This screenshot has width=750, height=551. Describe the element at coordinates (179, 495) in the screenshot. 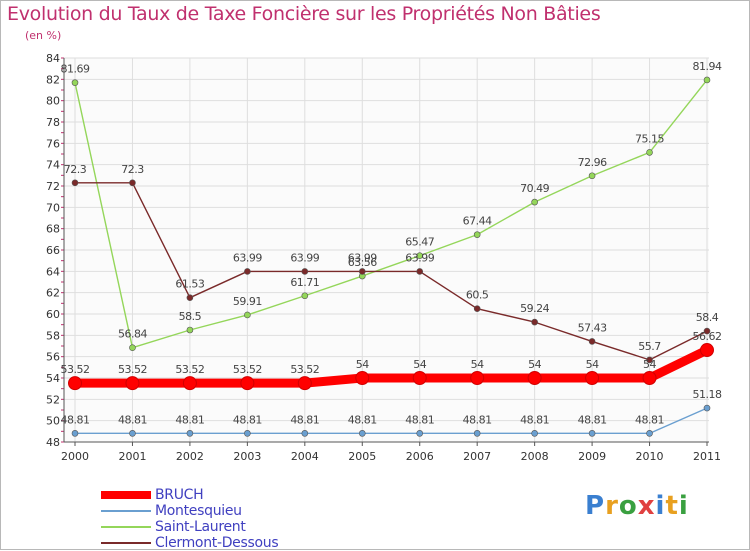

I see `legend-label: BRUCH` at that location.